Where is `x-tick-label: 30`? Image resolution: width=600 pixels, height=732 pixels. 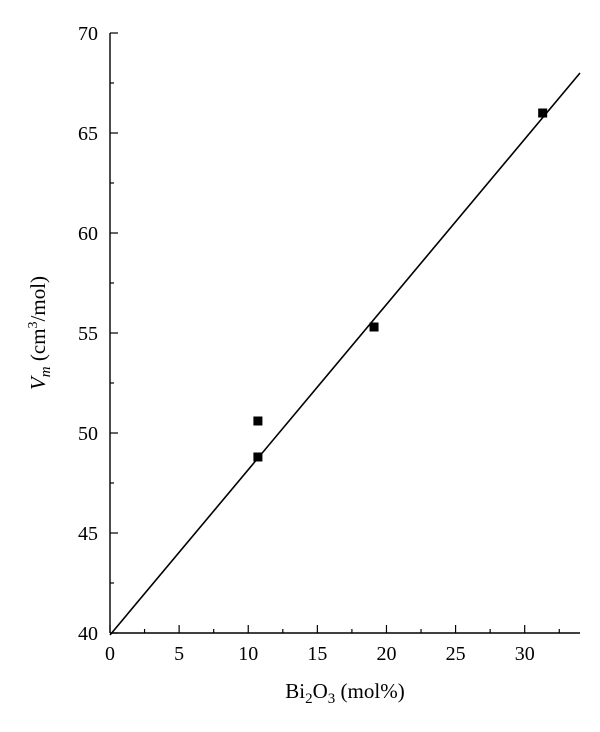 x-tick-label: 30 is located at coordinates (525, 654).